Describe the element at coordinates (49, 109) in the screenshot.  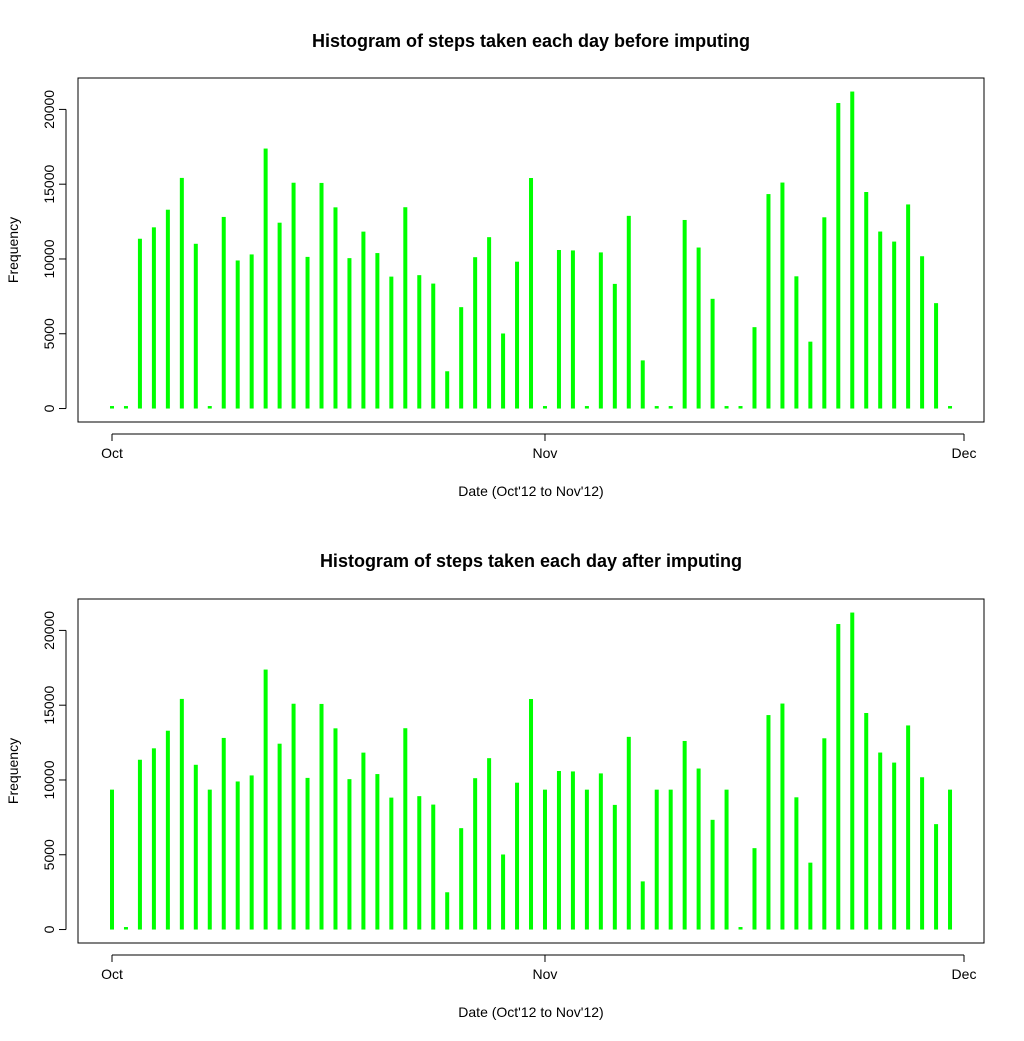
I see `y-tick-label: 20000` at that location.